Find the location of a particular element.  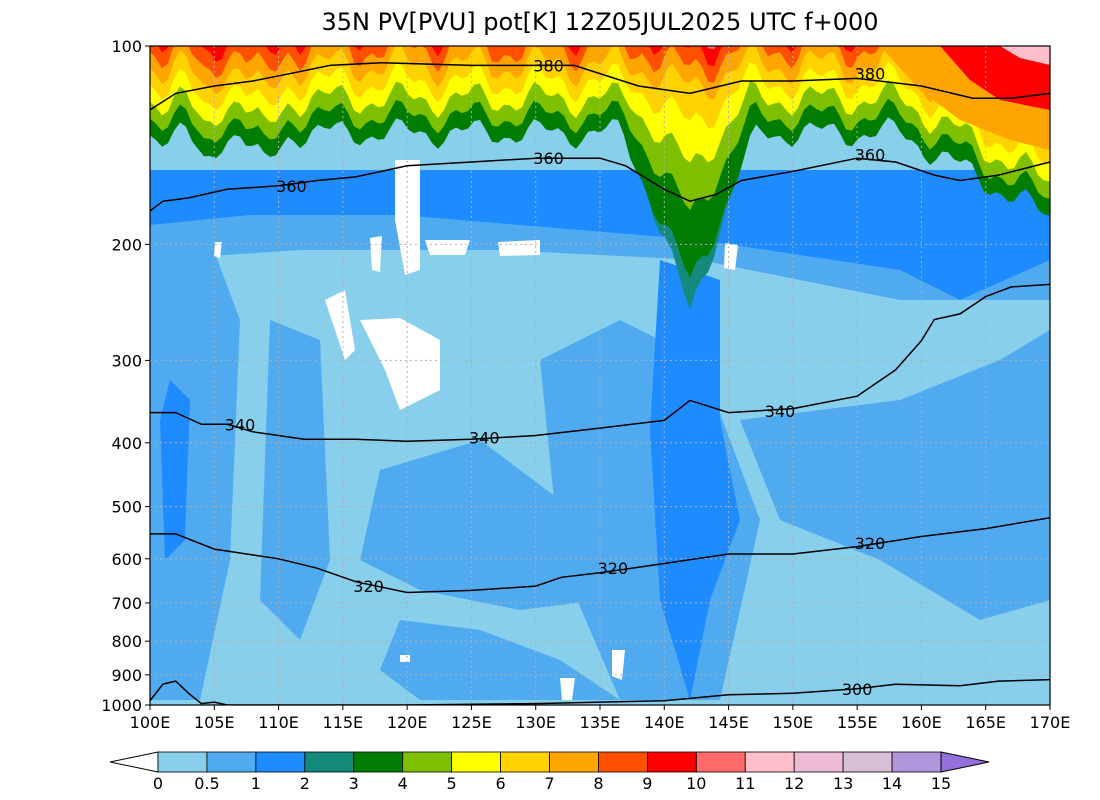

colorbar-label: 11 is located at coordinates (745, 783).